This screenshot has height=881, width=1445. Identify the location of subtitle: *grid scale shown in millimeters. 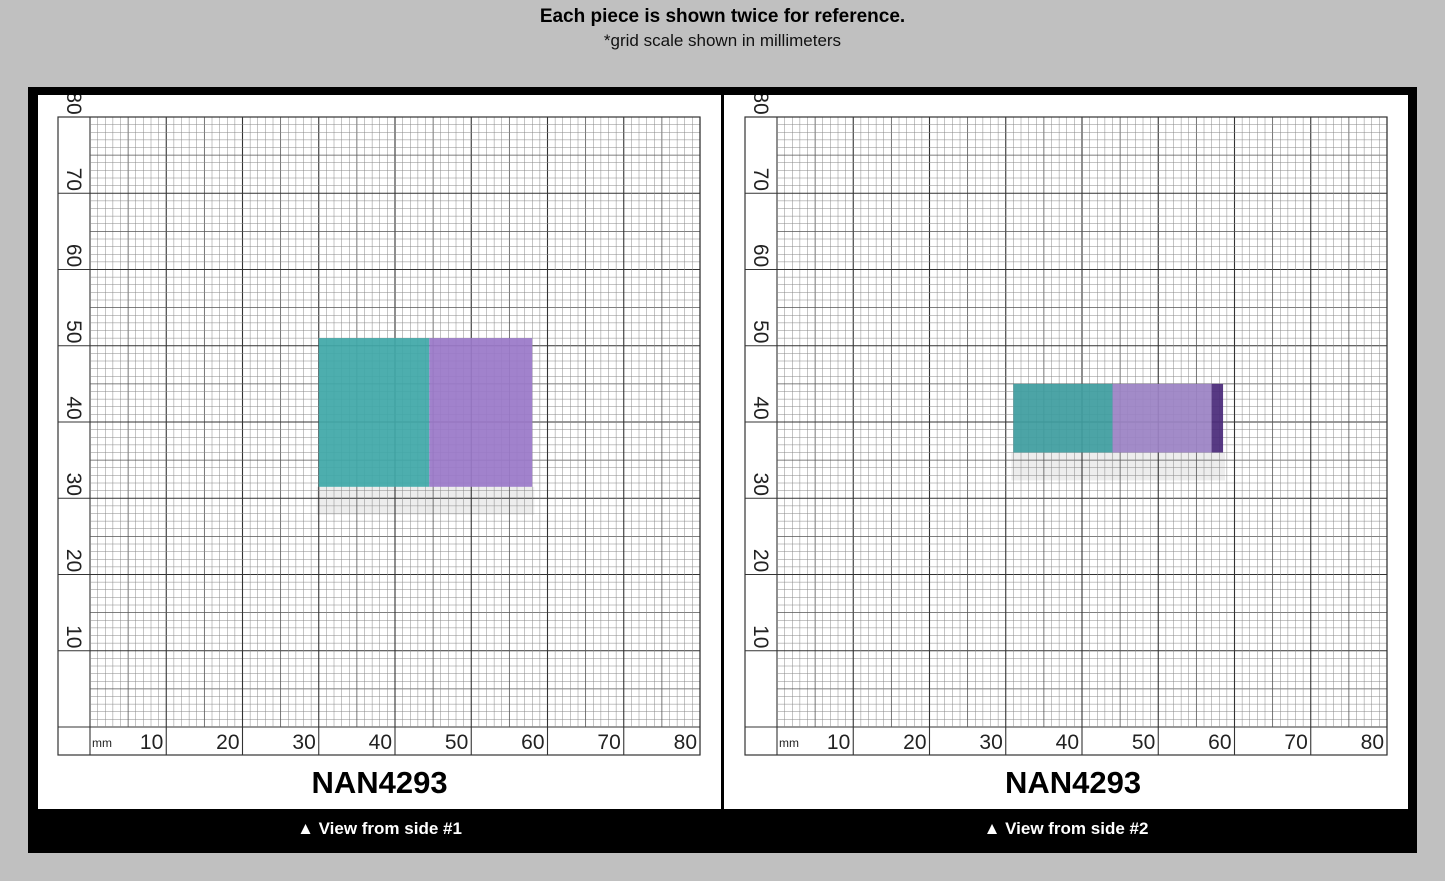
(722, 40).